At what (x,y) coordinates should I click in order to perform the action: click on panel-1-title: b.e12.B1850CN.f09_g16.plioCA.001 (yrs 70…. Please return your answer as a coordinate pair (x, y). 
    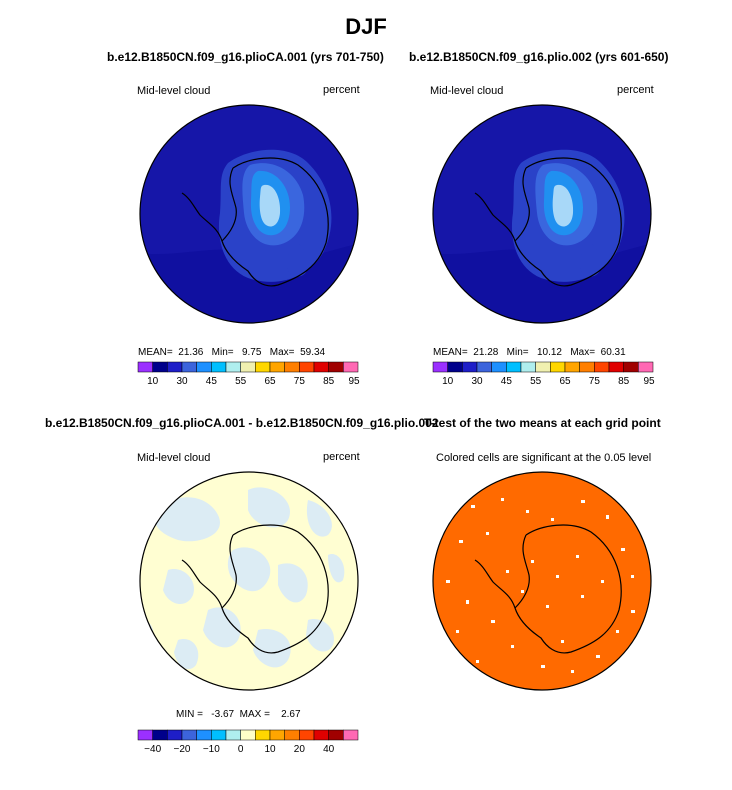
    Looking at the image, I should click on (245, 57).